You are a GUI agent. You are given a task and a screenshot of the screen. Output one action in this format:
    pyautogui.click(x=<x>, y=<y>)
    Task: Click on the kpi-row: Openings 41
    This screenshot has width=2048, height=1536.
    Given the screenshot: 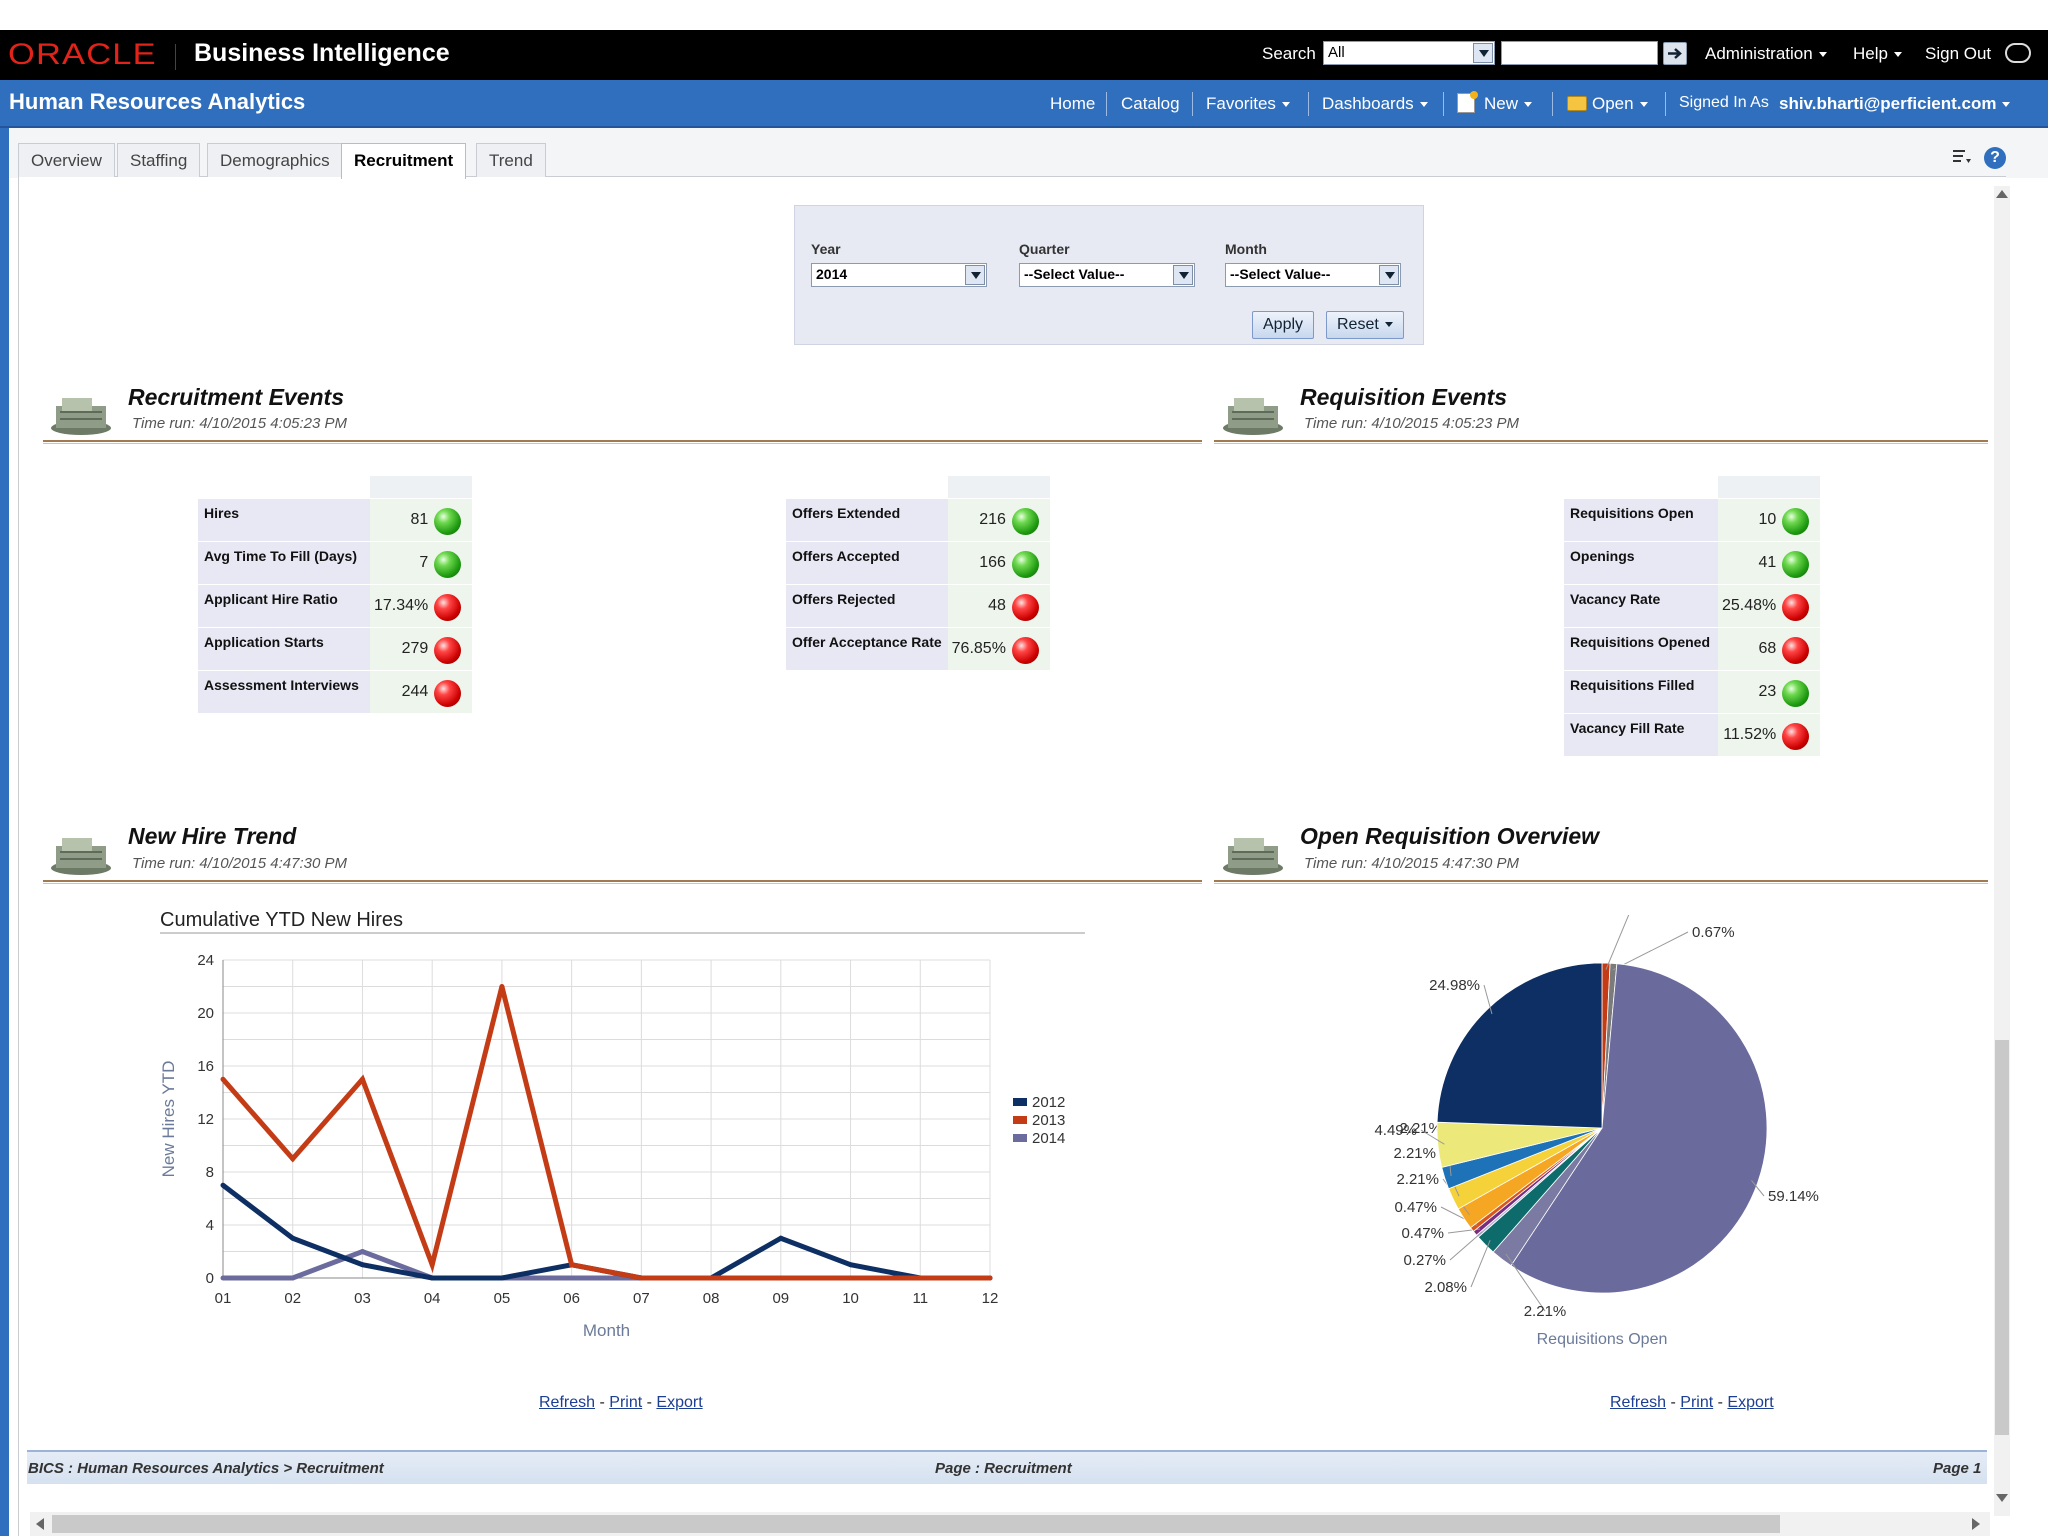 What is the action you would take?
    pyautogui.click(x=1692, y=563)
    